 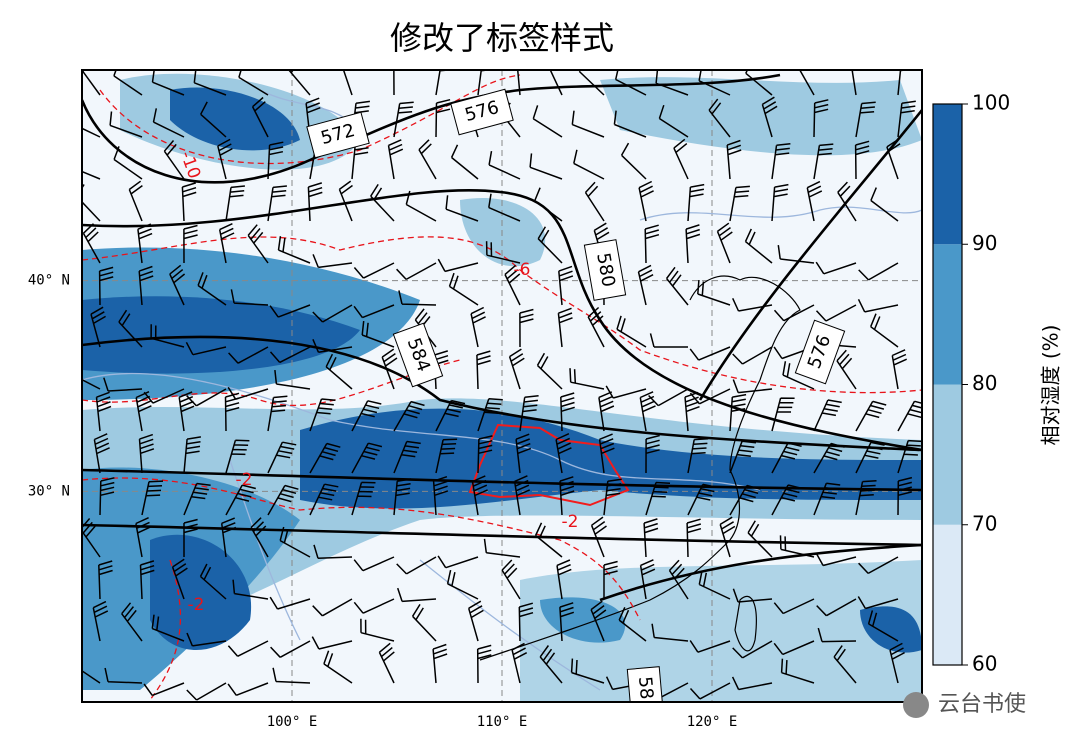 I want to click on contour-label: -2, so click(x=244, y=480).